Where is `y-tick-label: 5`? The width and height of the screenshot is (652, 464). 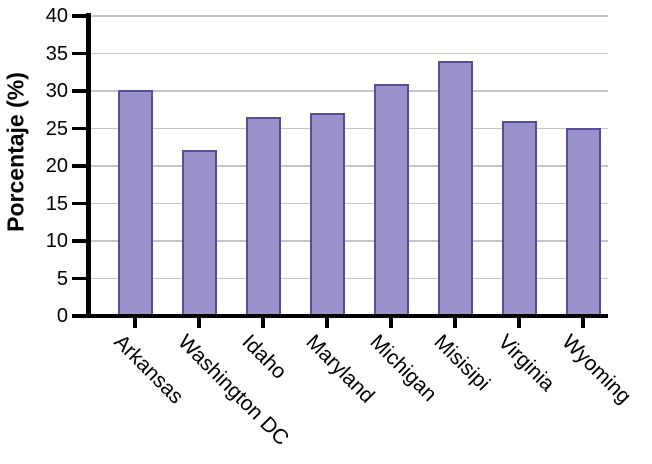
y-tick-label: 5 is located at coordinates (62, 278).